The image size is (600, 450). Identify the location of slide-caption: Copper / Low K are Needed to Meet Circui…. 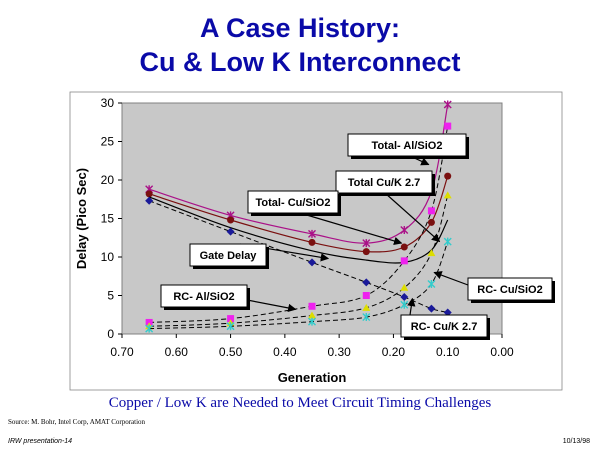
(300, 403).